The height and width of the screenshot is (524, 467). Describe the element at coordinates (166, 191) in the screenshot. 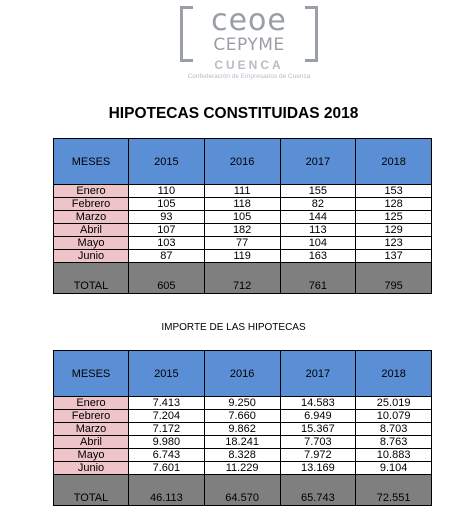

I see `value-cell: 110` at that location.